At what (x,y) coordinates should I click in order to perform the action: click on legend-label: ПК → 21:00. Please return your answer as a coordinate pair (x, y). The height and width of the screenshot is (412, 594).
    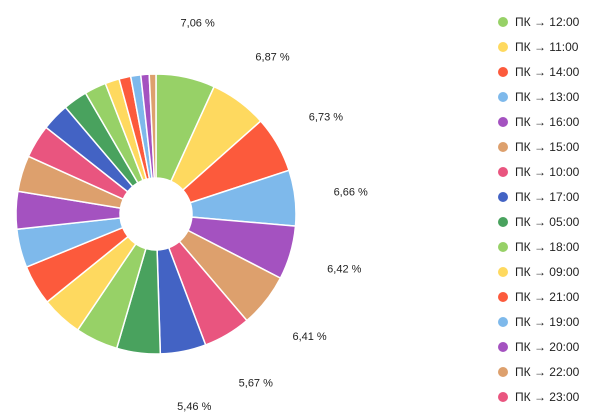
    Looking at the image, I should click on (547, 296).